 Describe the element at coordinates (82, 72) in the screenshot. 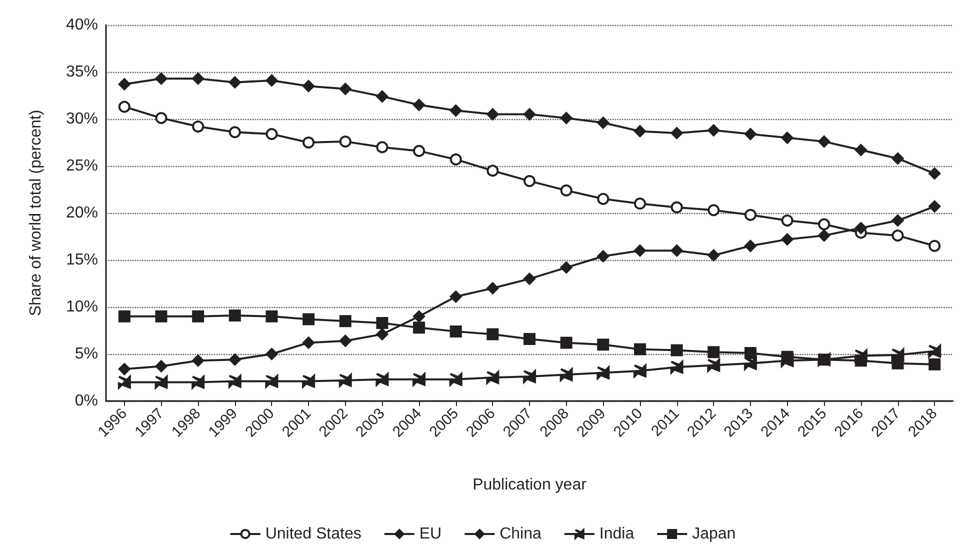

I see `y-tick-label: 35%` at that location.